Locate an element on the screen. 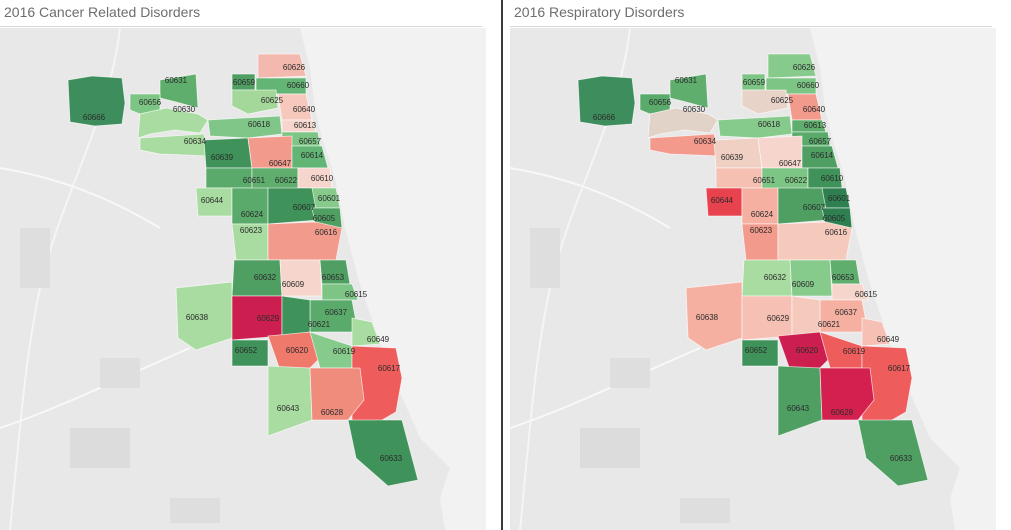 This screenshot has height=530, width=1011. zip-label-60651: 60651 is located at coordinates (254, 180).